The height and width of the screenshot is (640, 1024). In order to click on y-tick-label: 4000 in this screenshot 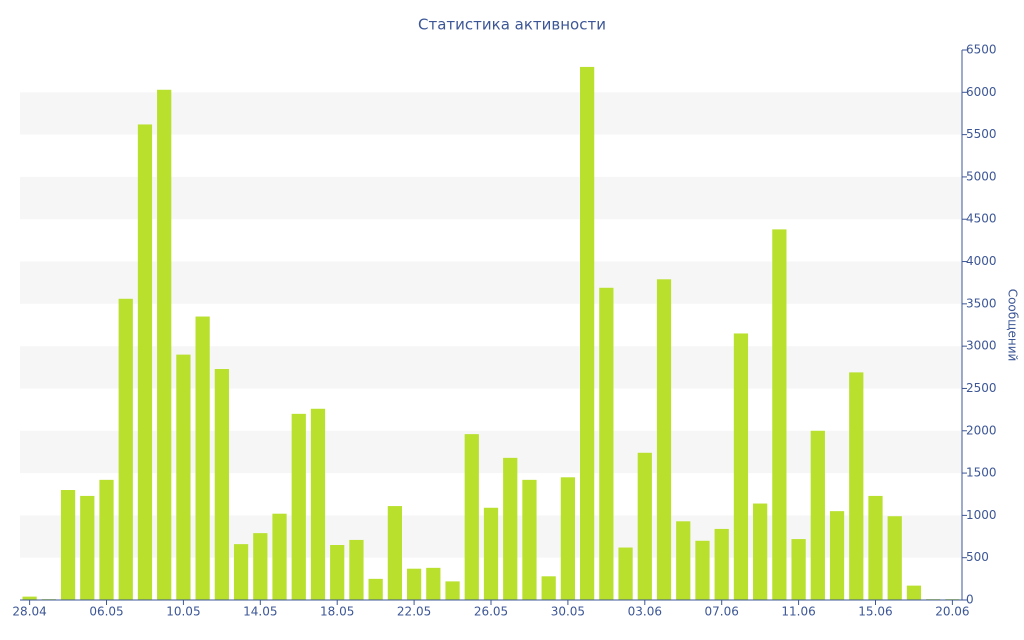, I will do `click(981, 261)`.